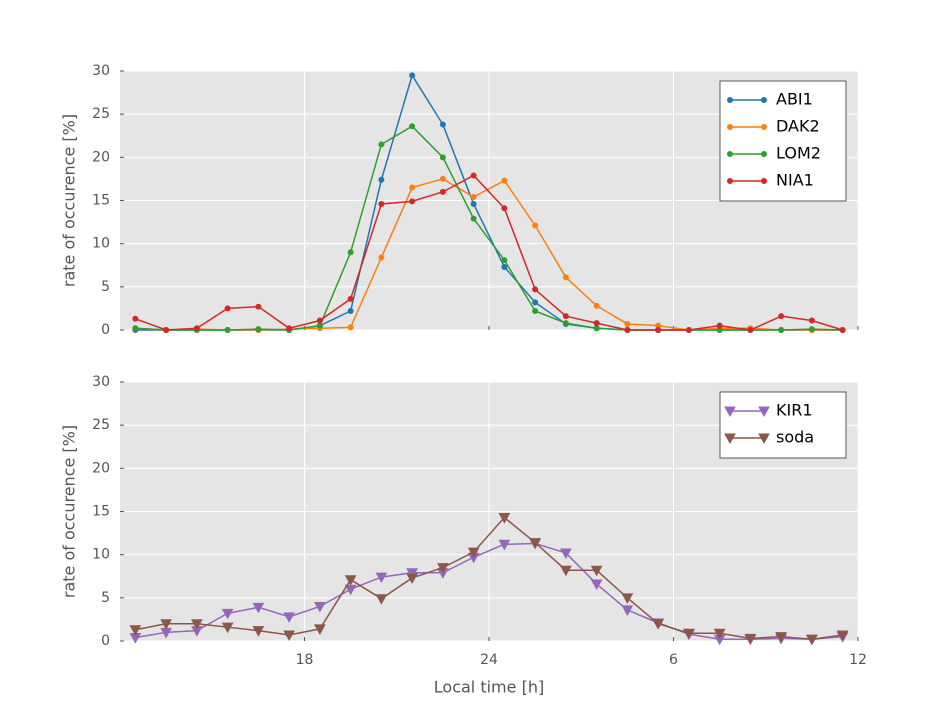 The height and width of the screenshot is (712, 949). I want to click on y-axis-label: rate of occurence [%], so click(69, 200).